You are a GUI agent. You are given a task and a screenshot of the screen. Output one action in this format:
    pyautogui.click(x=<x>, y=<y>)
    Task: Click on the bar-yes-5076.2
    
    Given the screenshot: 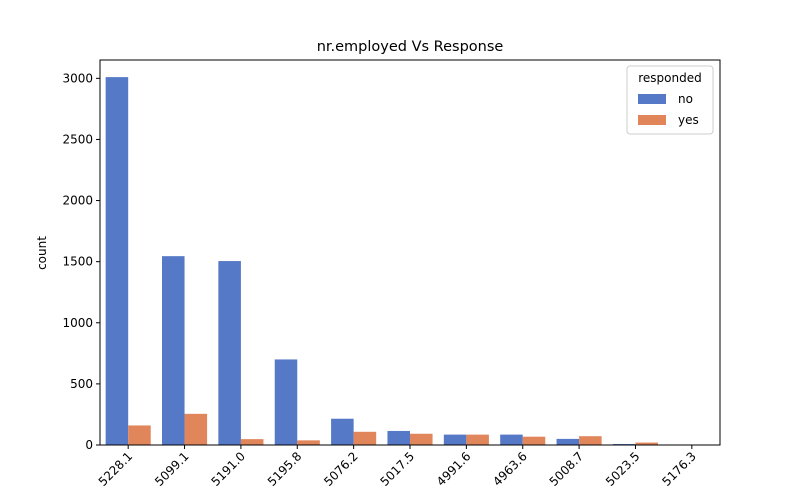 What is the action you would take?
    pyautogui.click(x=365, y=438)
    